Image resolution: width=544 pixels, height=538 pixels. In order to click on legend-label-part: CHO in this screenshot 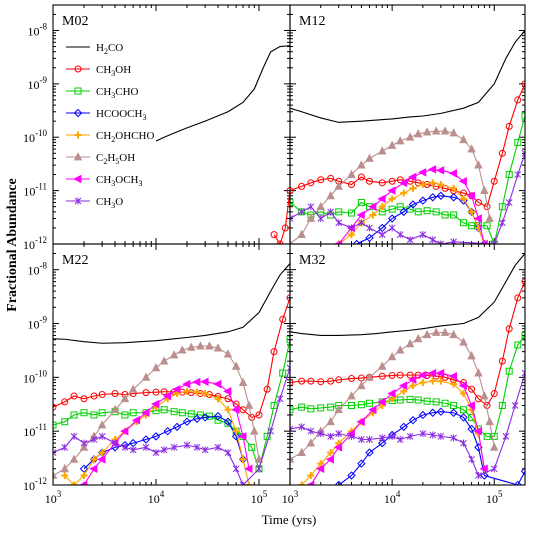, I will do `click(126, 92)`.